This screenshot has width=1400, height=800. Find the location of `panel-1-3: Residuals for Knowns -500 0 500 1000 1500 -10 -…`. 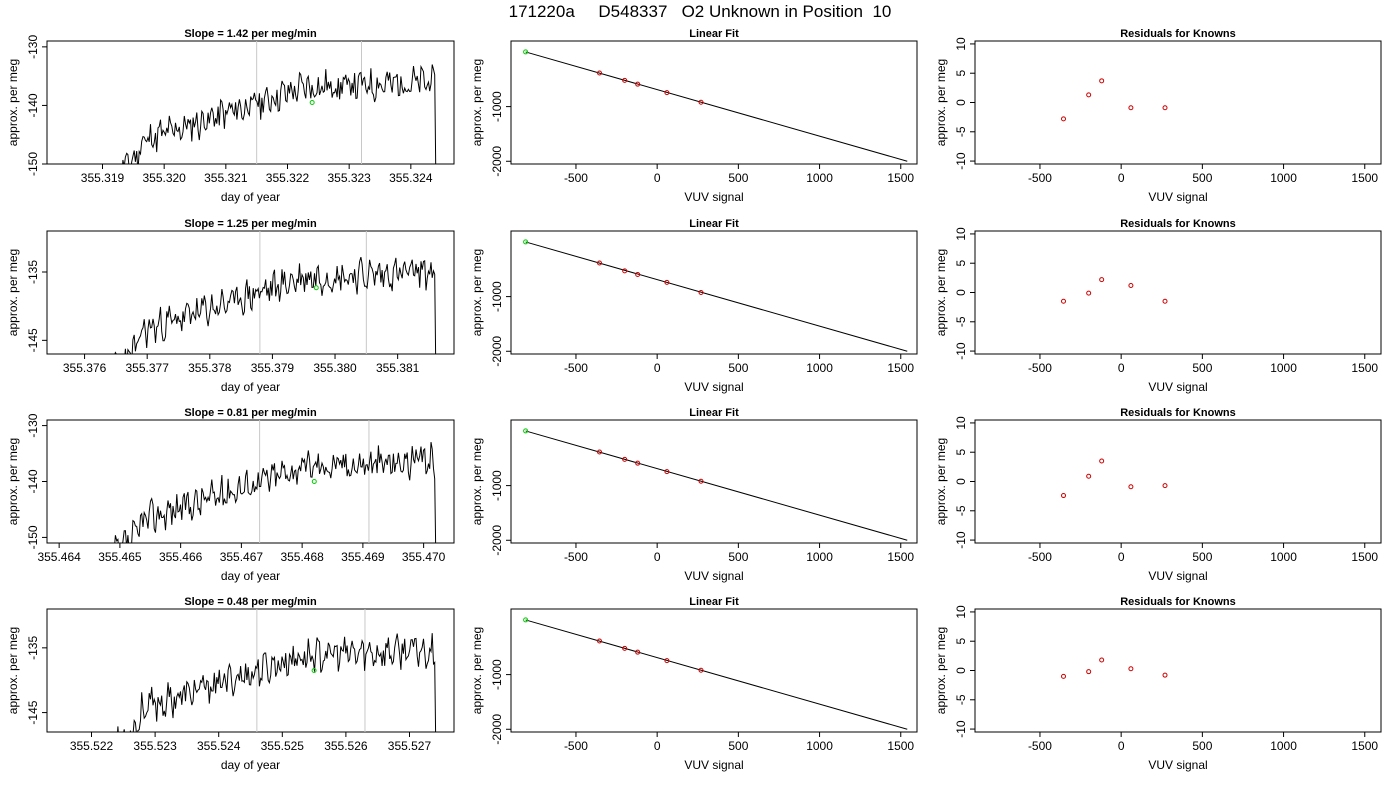

panel-1-3: Residuals for Knowns -500 0 500 1000 1500 -10 -… is located at coordinates (1158, 116).